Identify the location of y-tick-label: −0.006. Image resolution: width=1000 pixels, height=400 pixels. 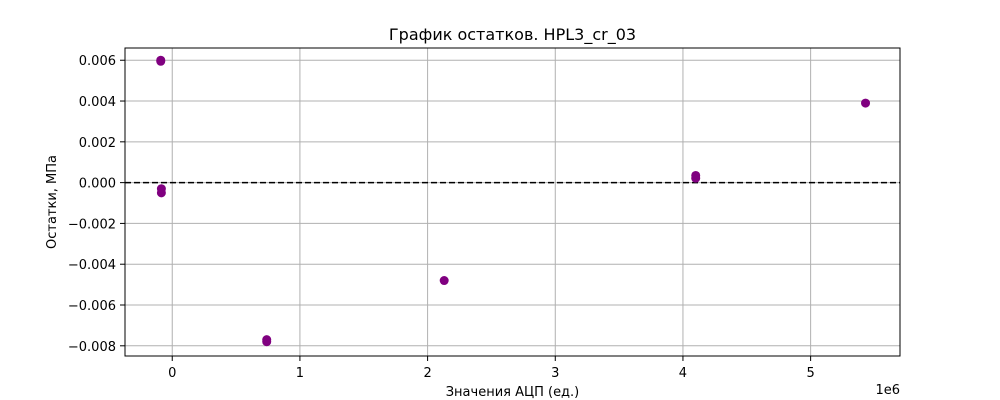
(92, 306).